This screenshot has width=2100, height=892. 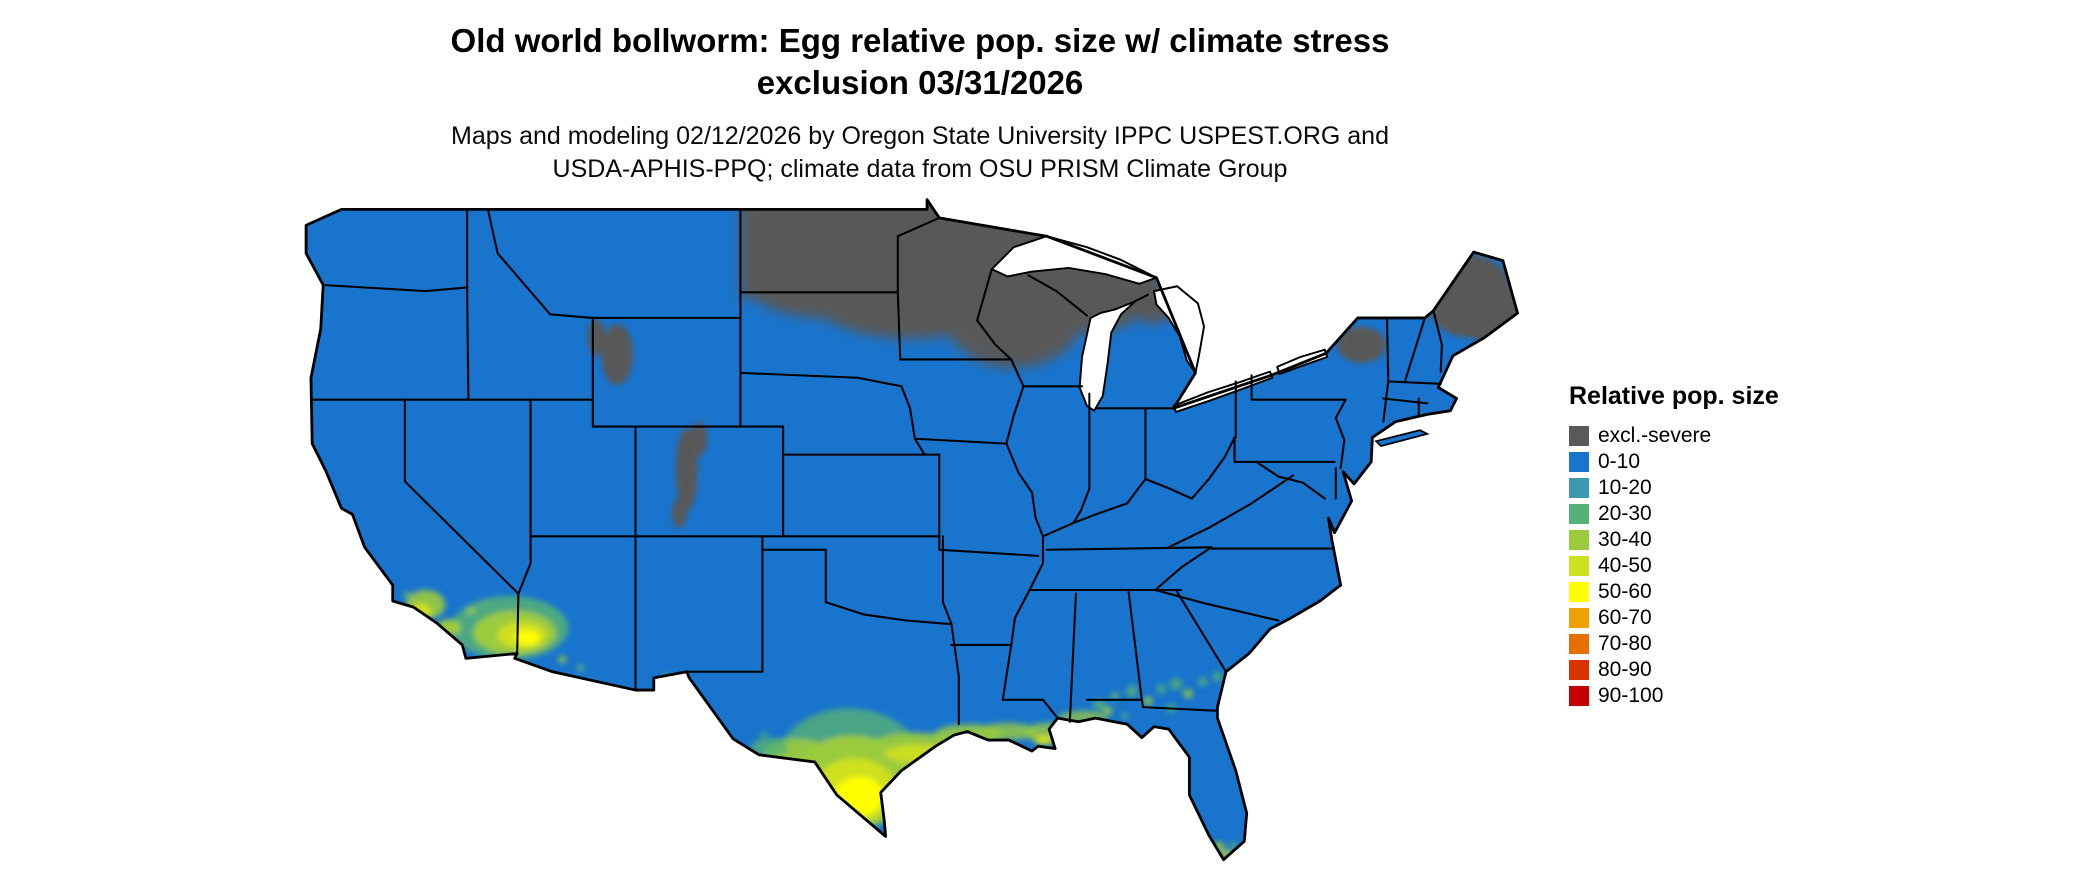 What do you see at coordinates (1729, 592) in the screenshot?
I see `legend-entry: 50-60` at bounding box center [1729, 592].